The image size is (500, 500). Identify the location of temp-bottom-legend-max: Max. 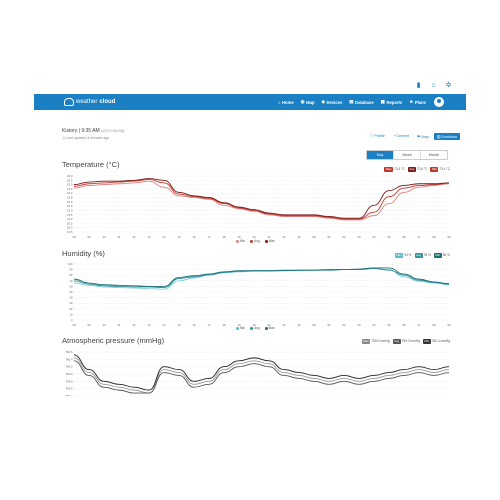
(269, 241).